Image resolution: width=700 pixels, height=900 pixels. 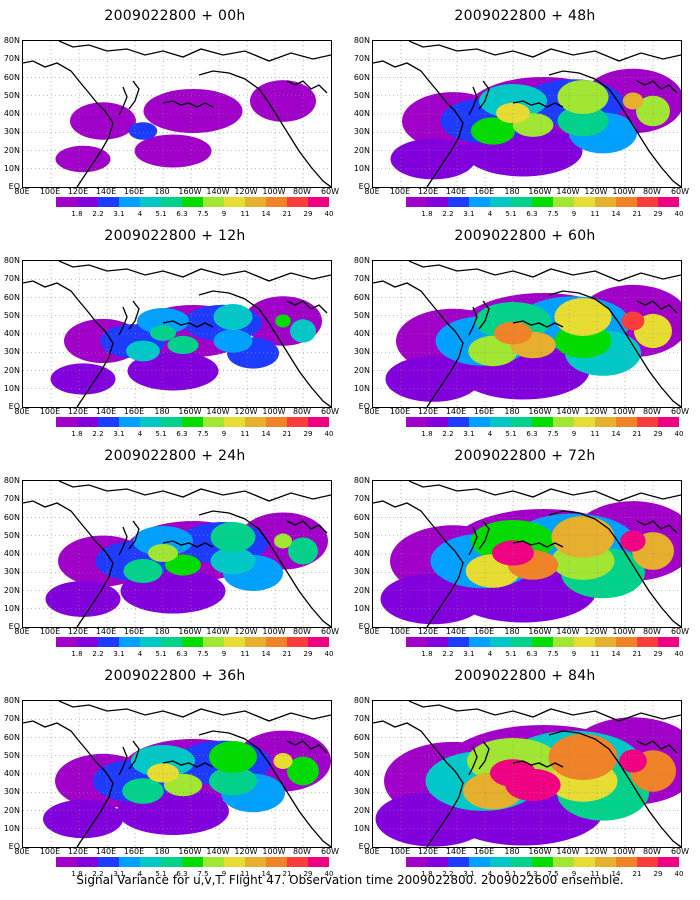 I want to click on latitude-label: 80N, so click(x=361, y=260).